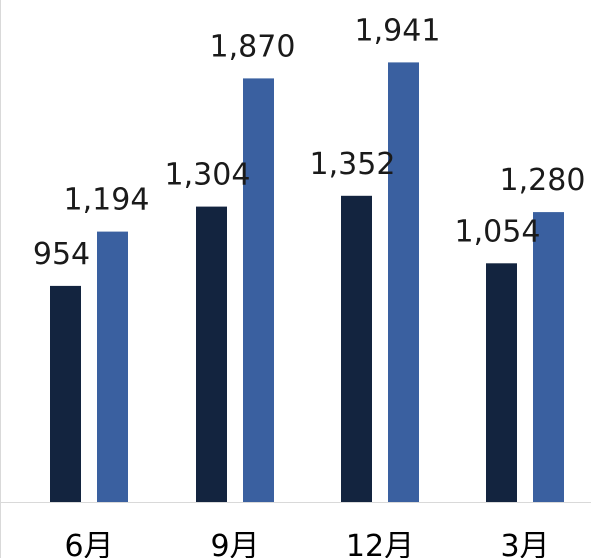 Image resolution: width=591 pixels, height=558 pixels. What do you see at coordinates (211, 354) in the screenshot?
I see `bar-9月-series-1` at bounding box center [211, 354].